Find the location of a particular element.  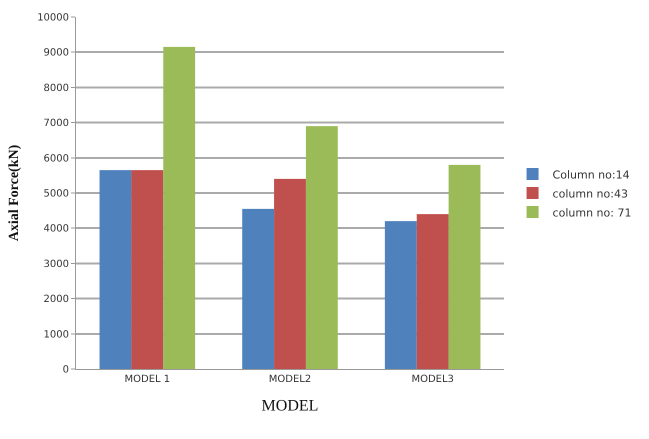

y-tick-label: 1000 is located at coordinates (56, 334).